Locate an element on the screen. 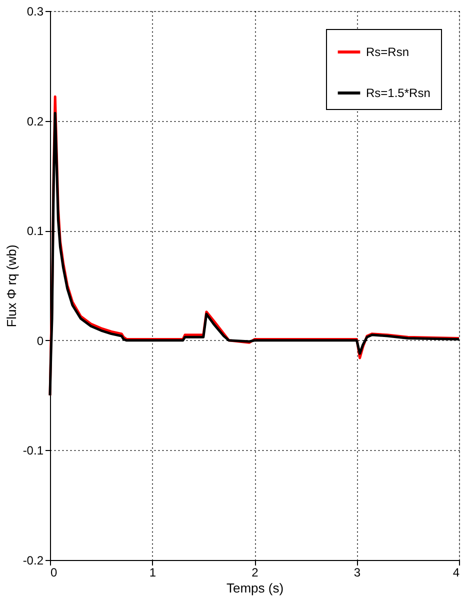 This screenshot has width=466, height=610. y-tick-label: 0.1 is located at coordinates (35, 231).